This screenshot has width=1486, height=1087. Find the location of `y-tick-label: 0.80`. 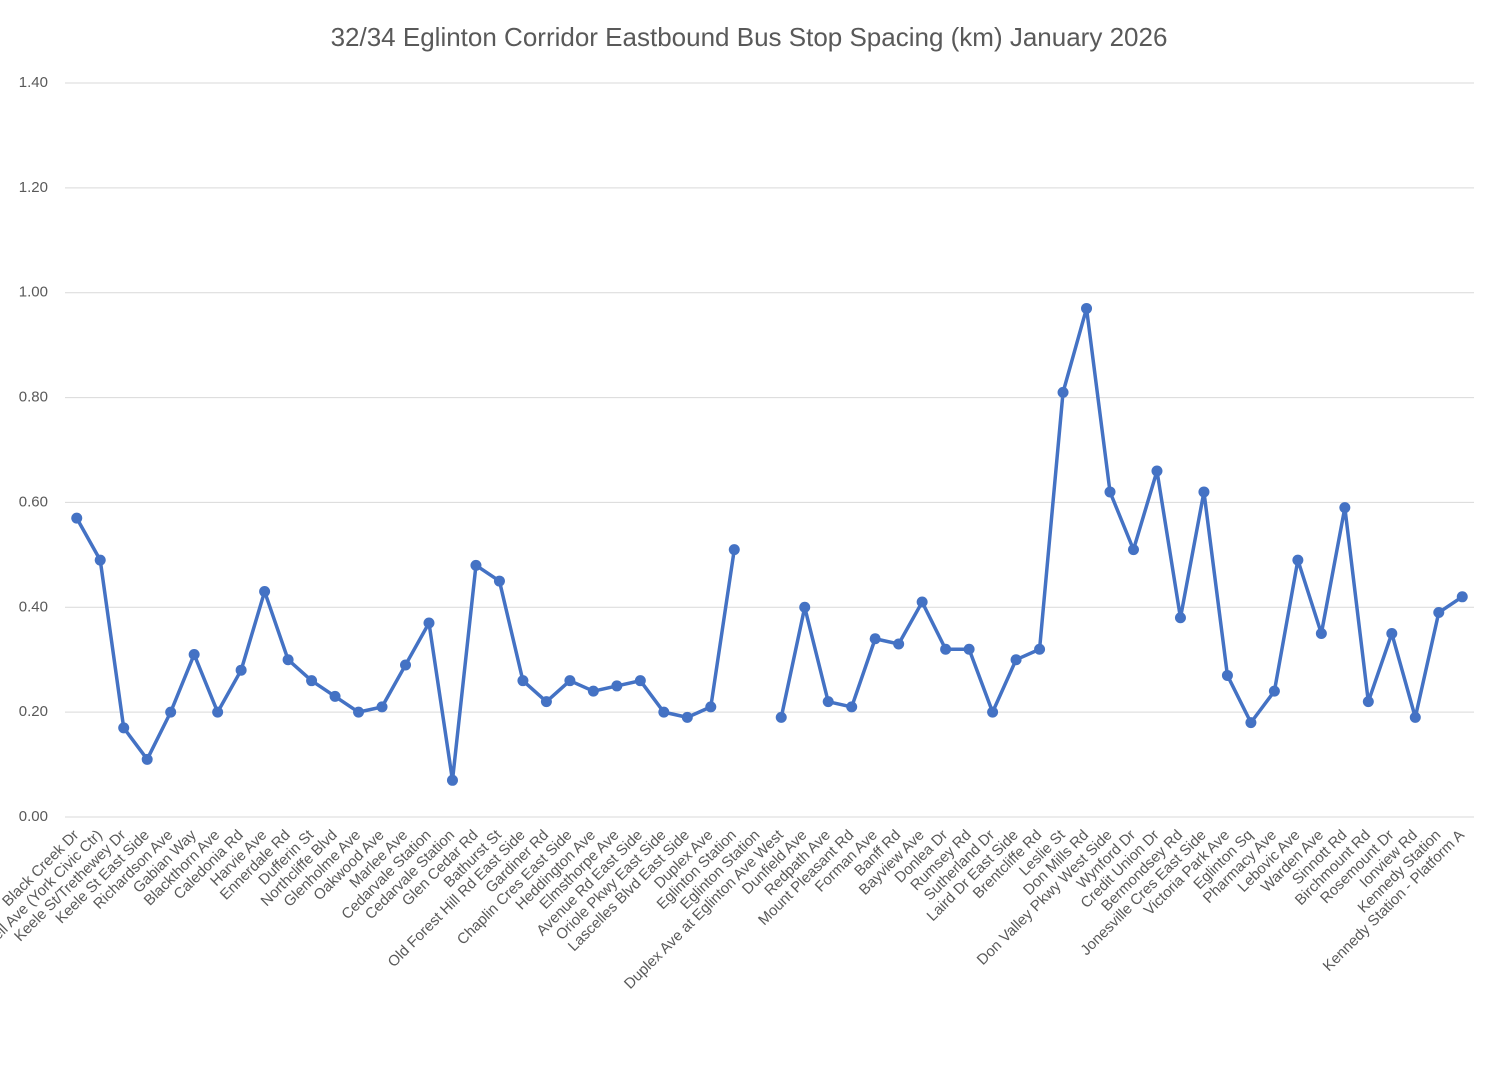

y-tick-label: 0.80 is located at coordinates (33, 397).